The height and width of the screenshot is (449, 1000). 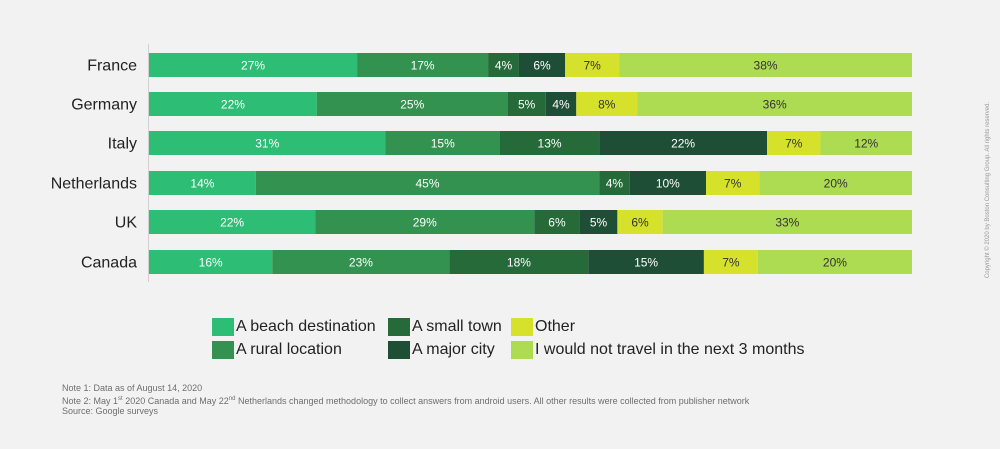 What do you see at coordinates (289, 349) in the screenshot?
I see `legend-label: A rural location` at bounding box center [289, 349].